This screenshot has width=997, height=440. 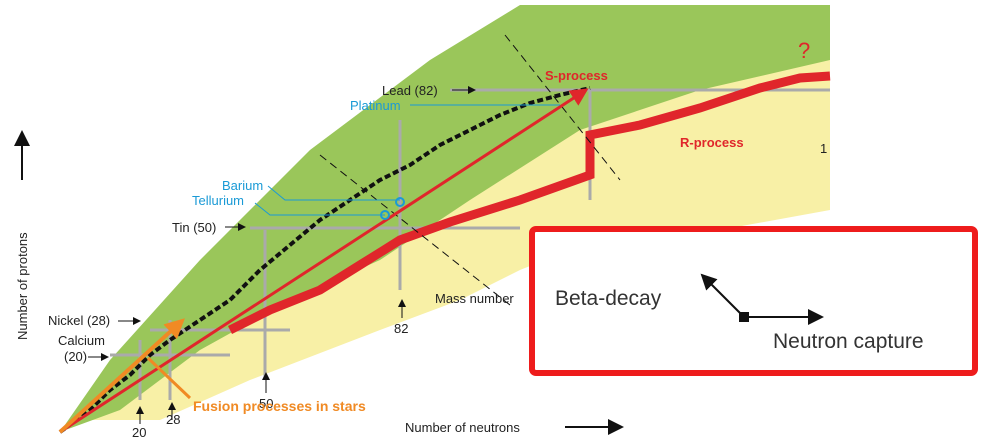 What do you see at coordinates (22, 286) in the screenshot?
I see `axis-label: Number of protons` at bounding box center [22, 286].